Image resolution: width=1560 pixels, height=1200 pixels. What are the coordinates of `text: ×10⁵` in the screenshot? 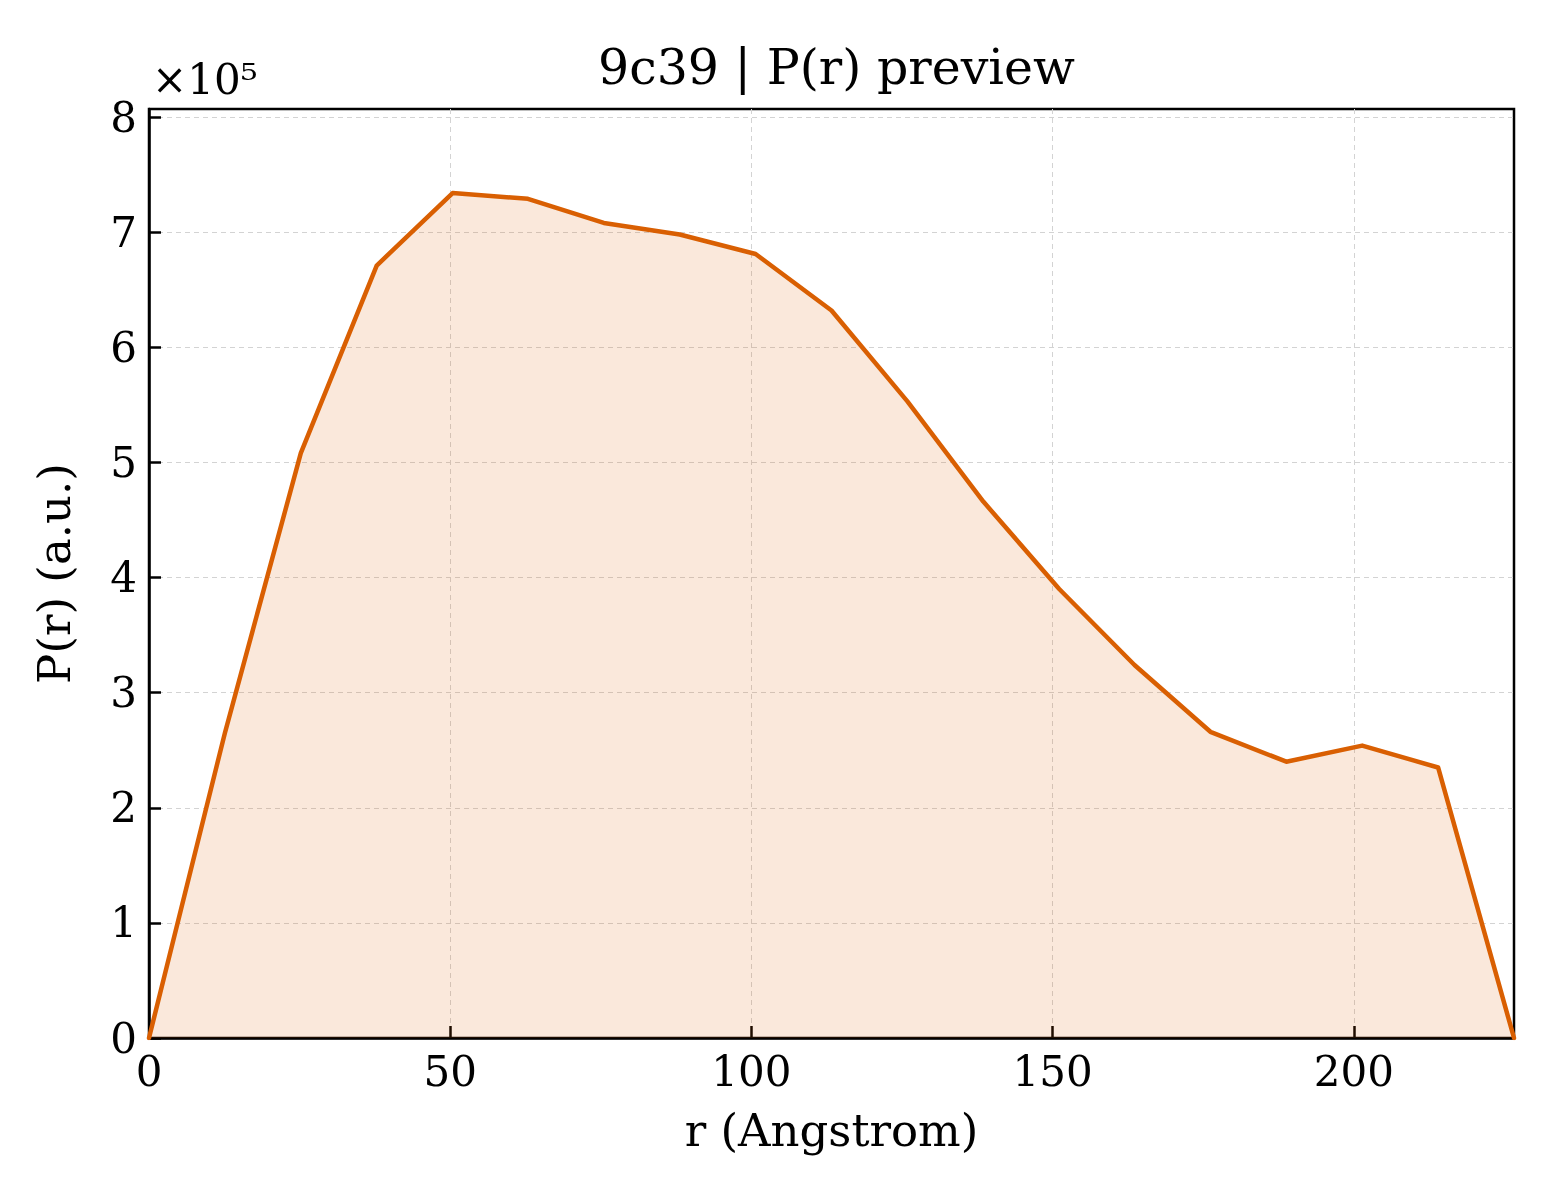 It's located at (205, 79).